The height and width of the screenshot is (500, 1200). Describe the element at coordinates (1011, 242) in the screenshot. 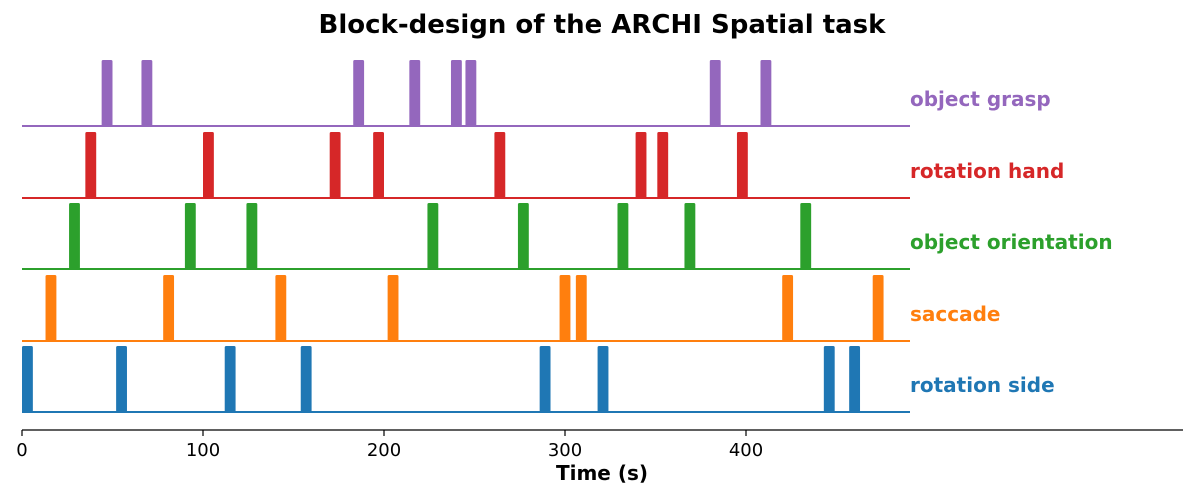

I see `series-label: object orientation` at that location.